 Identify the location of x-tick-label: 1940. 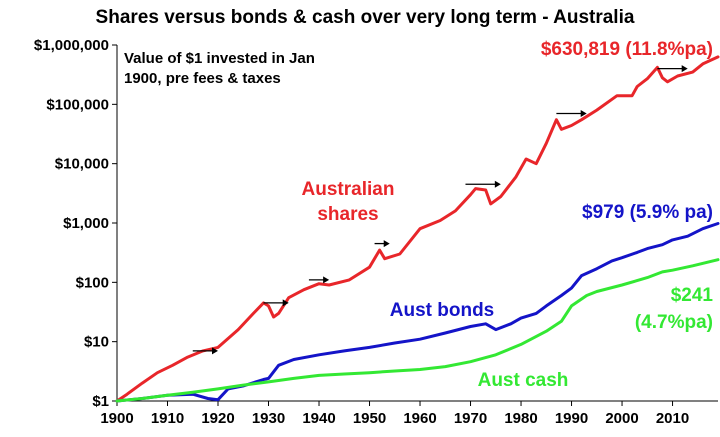
(318, 418).